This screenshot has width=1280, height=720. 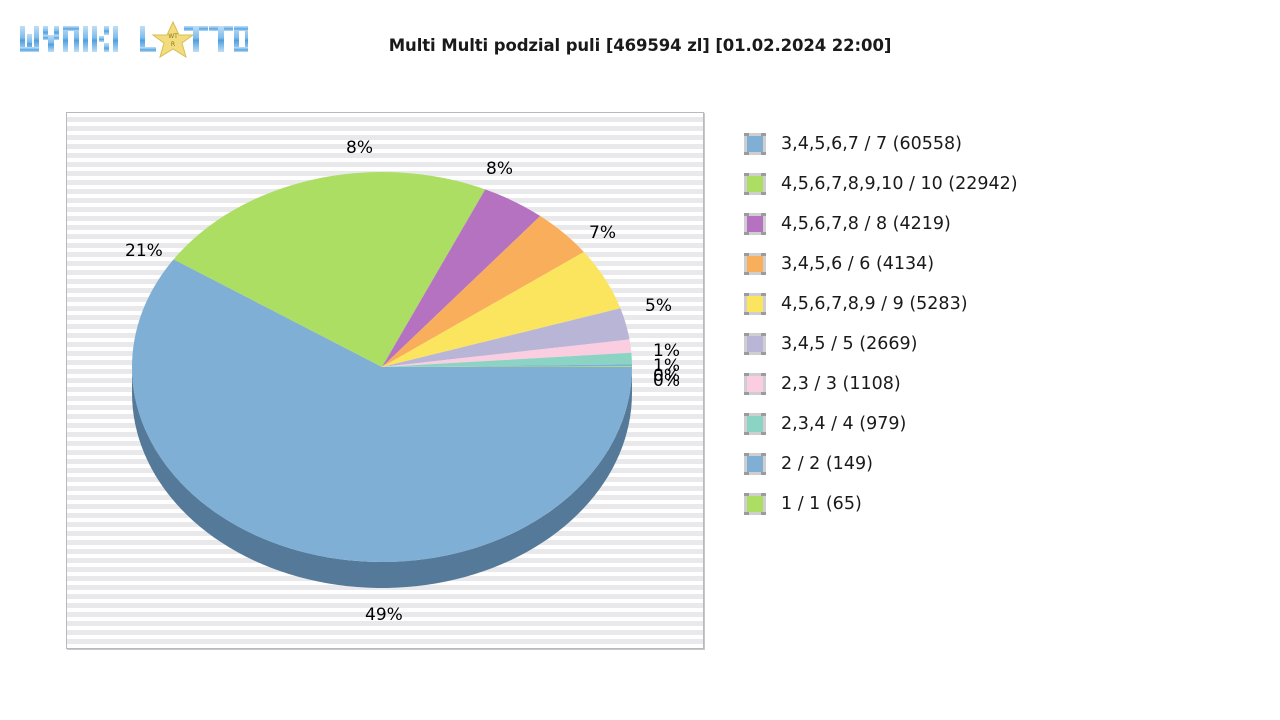 What do you see at coordinates (602, 233) in the screenshot?
I see `pie-percent-label: 7%` at bounding box center [602, 233].